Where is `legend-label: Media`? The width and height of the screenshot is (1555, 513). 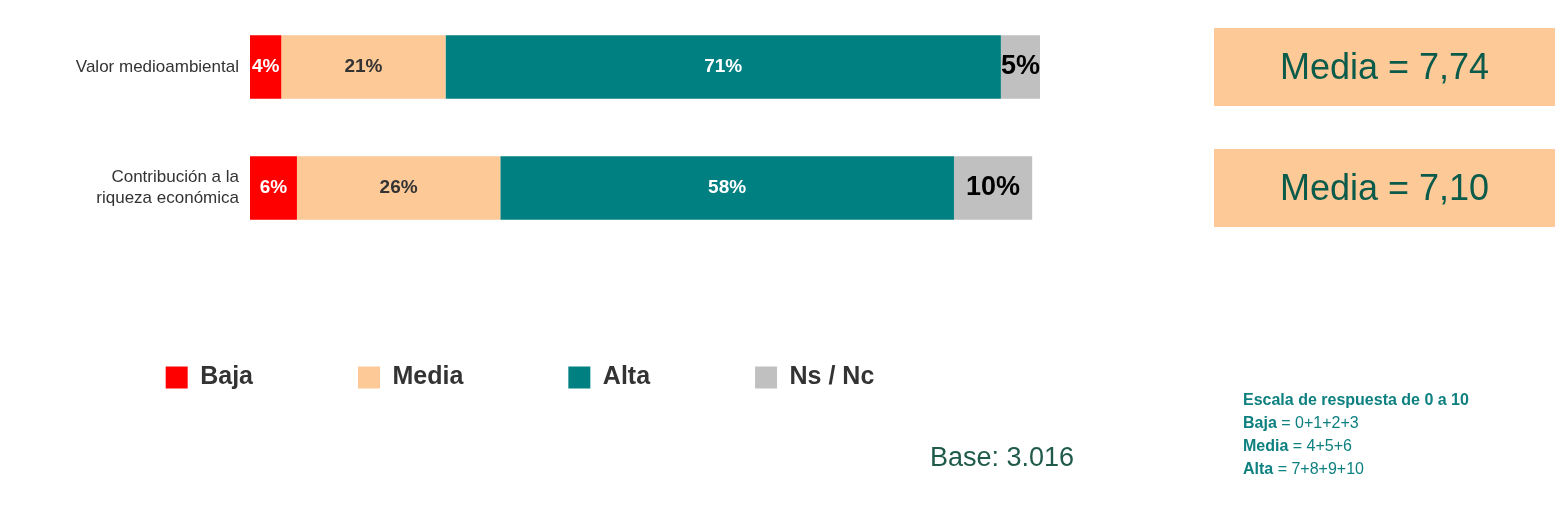
legend-label: Media is located at coordinates (428, 375).